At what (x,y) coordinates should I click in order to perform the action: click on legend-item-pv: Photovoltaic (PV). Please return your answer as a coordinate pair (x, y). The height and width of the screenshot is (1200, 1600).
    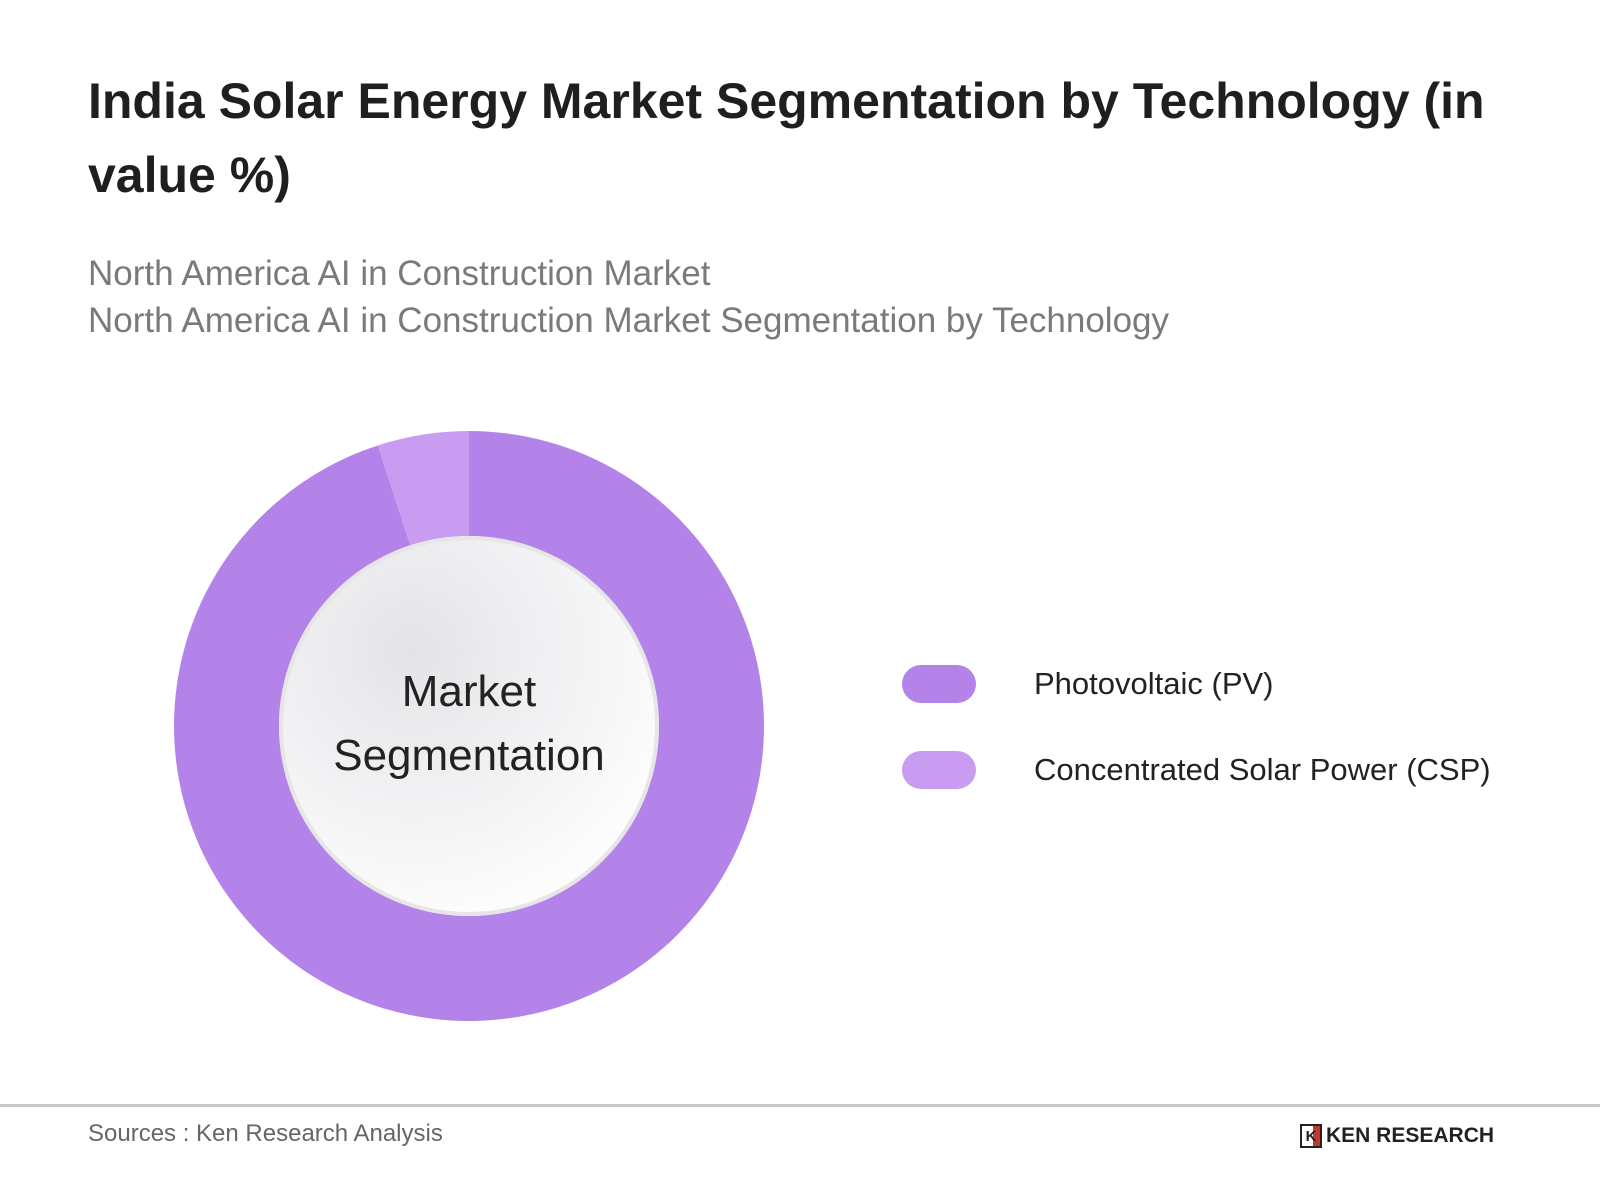
    Looking at the image, I should click on (1088, 684).